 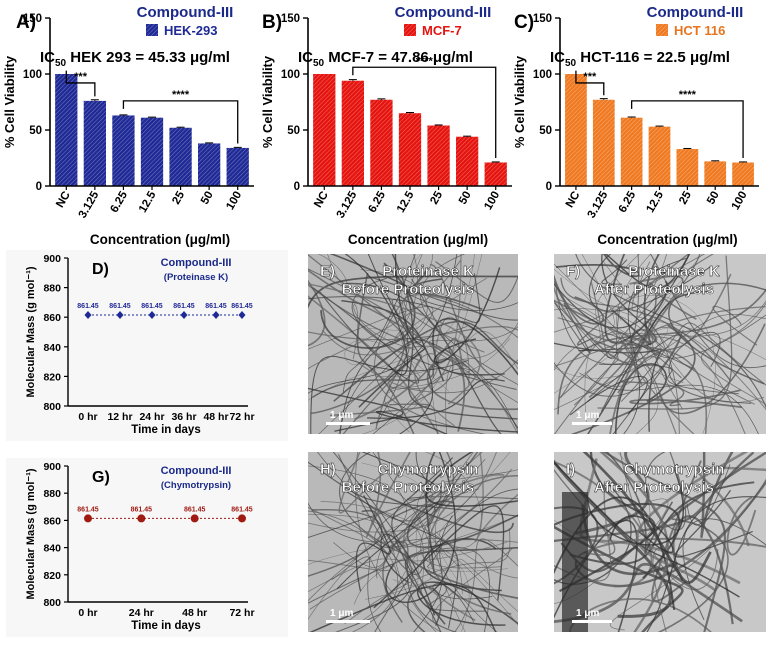 What do you see at coordinates (573, 271) in the screenshot?
I see `panel-label: F)` at bounding box center [573, 271].